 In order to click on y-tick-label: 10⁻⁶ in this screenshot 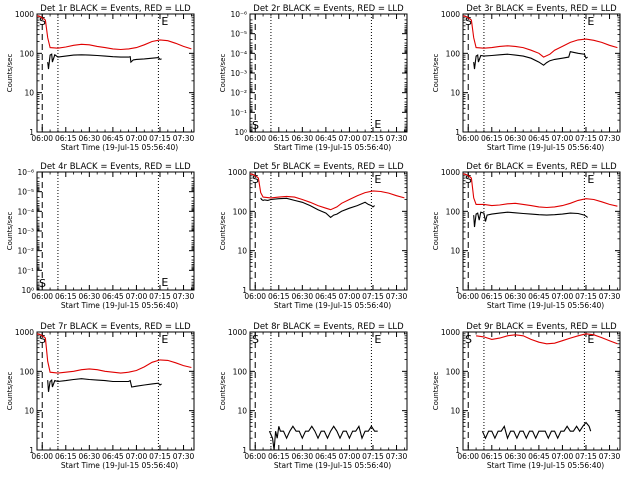, I will do `click(25, 172)`.